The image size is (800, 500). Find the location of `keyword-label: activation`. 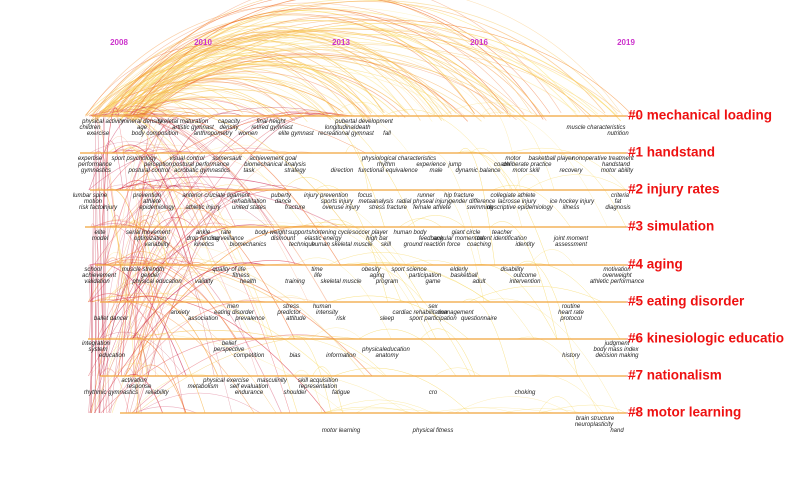

keyword-label: activation is located at coordinates (134, 381).